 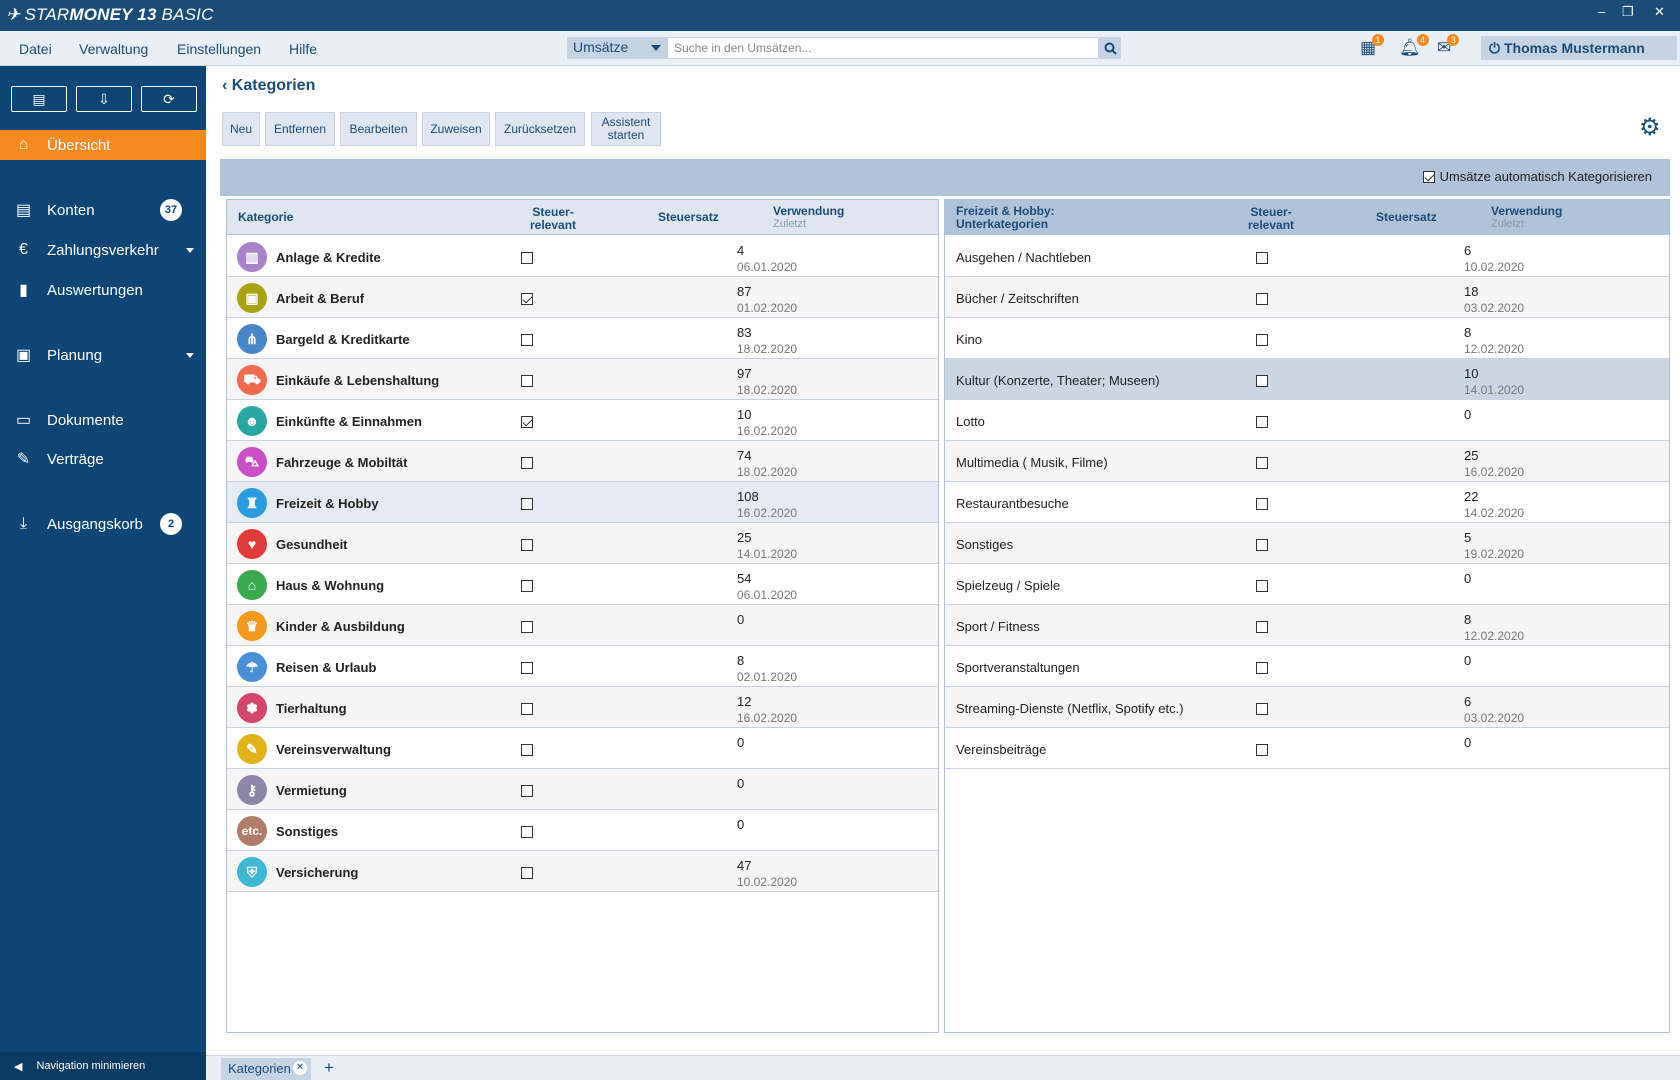 What do you see at coordinates (103, 145) in the screenshot?
I see `sidebar-item-uebersicht: ⌂ Übersicht` at bounding box center [103, 145].